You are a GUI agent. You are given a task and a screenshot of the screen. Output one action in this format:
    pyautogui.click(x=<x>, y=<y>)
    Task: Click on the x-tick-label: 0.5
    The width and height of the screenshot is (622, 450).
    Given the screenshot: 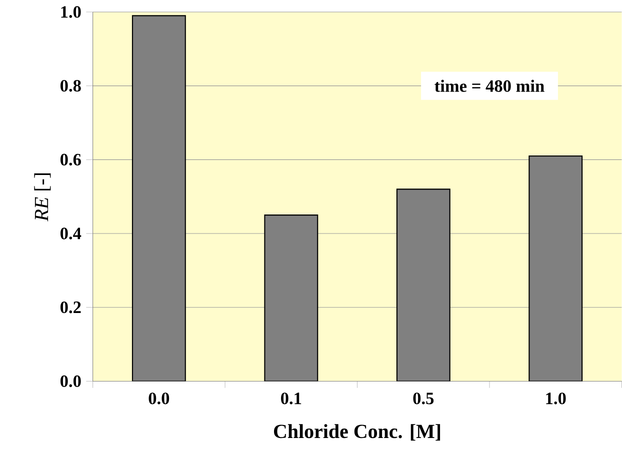 What is the action you would take?
    pyautogui.click(x=423, y=398)
    